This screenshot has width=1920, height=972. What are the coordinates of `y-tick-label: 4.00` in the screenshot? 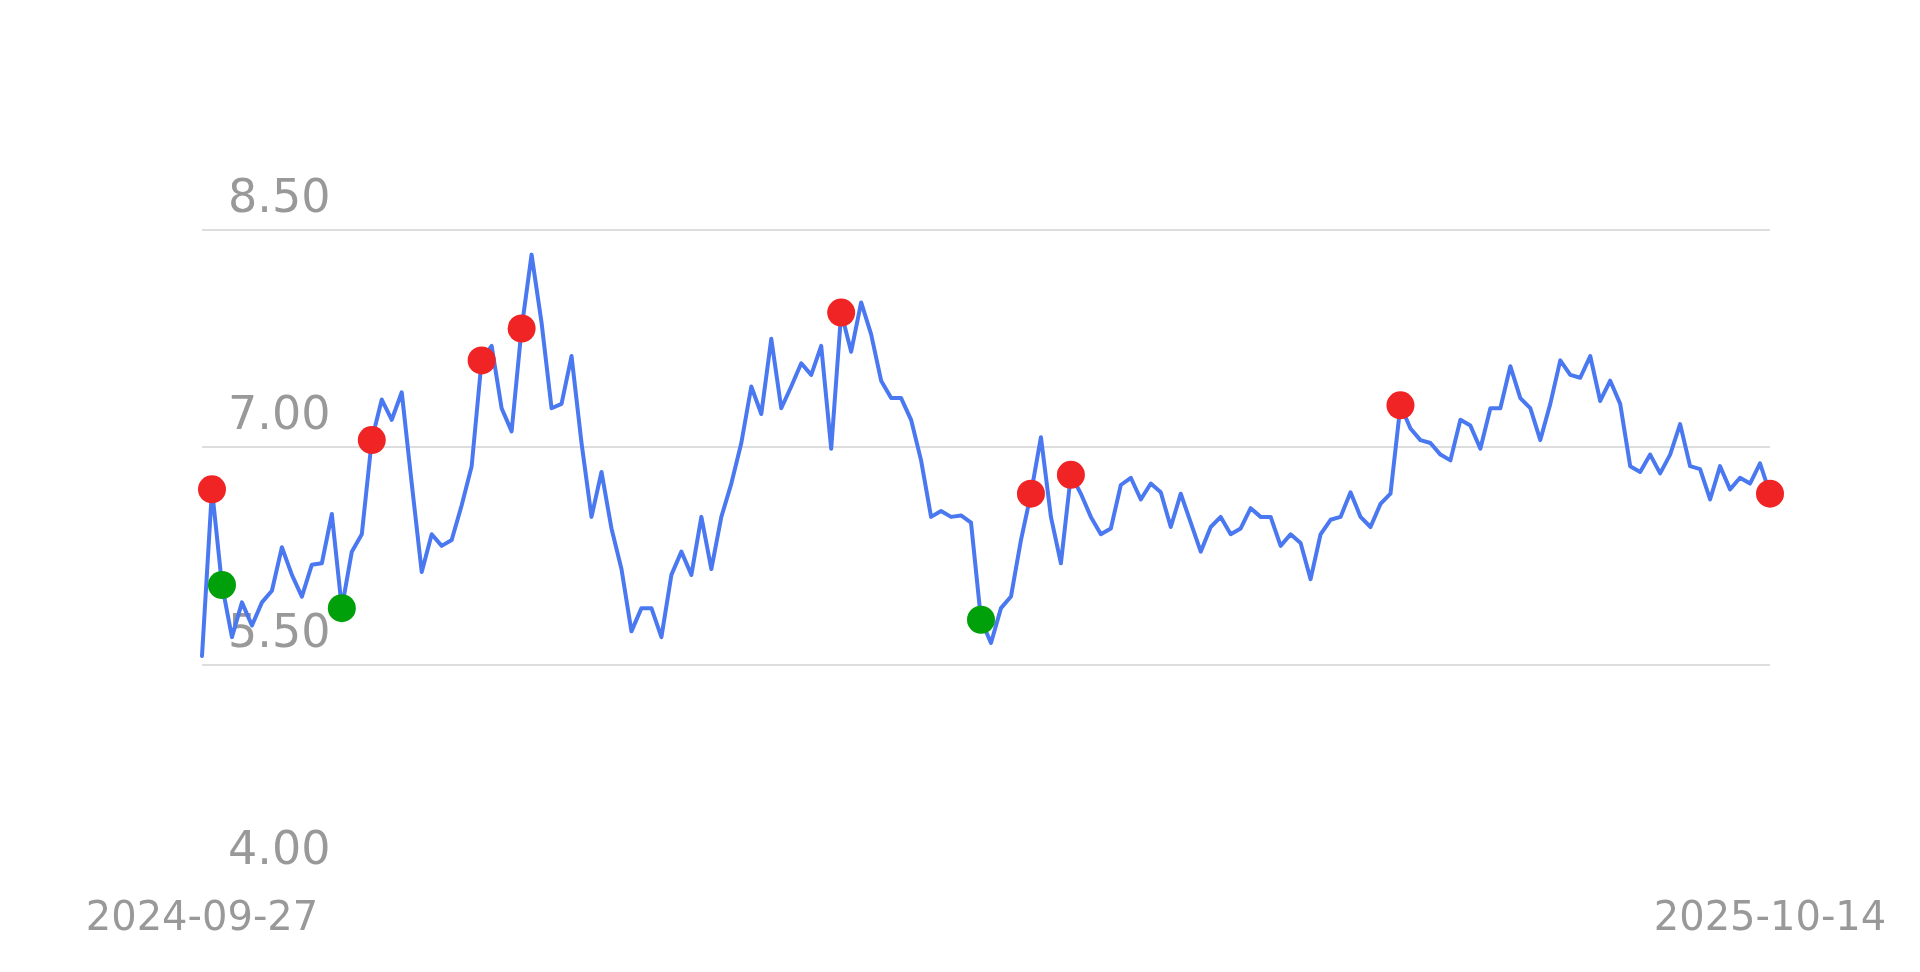 It's located at (279, 847).